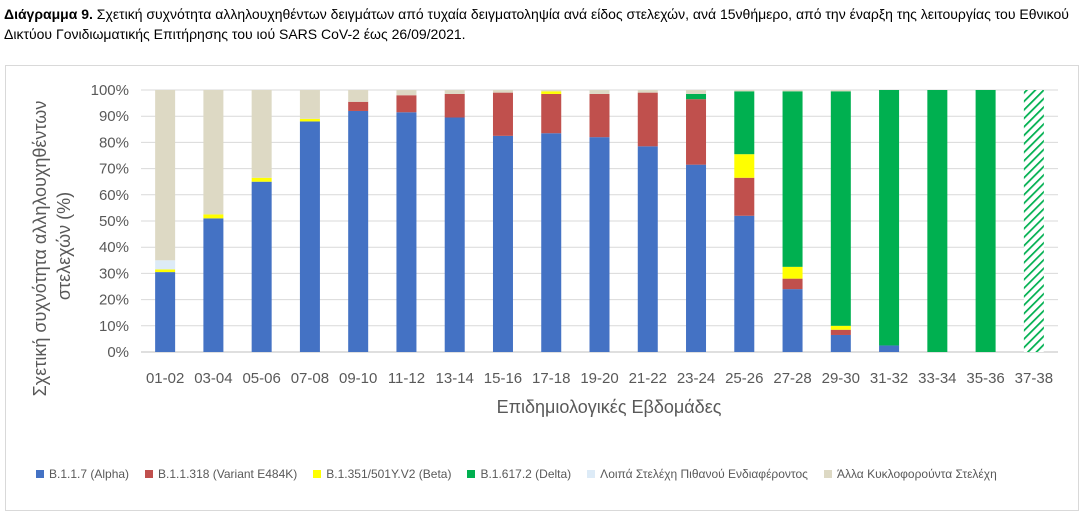 Image resolution: width=1085 pixels, height=516 pixels. What do you see at coordinates (609, 407) in the screenshot?
I see `x-axis-label: Επιδημιολογικές Εβδομάδες` at bounding box center [609, 407].